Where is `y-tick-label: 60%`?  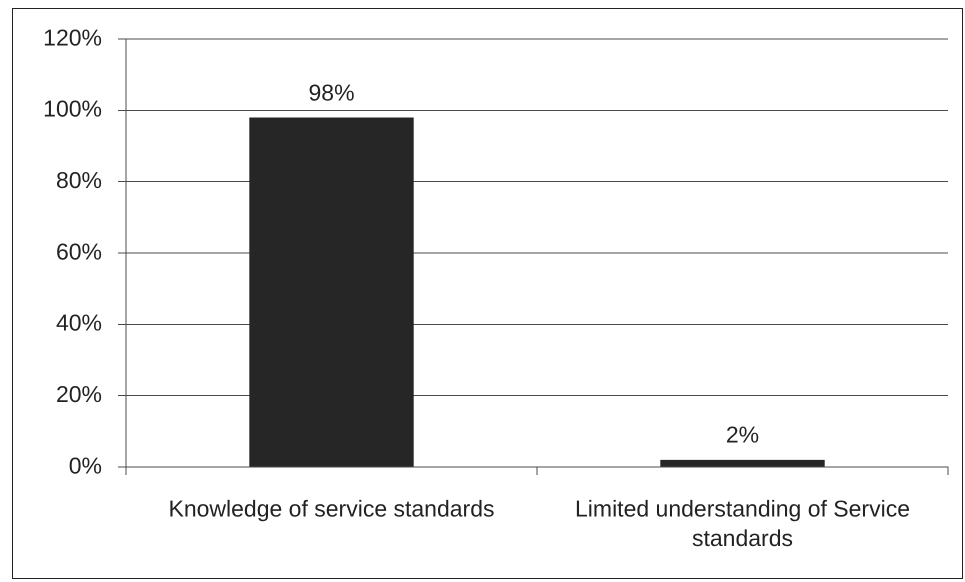 y-tick-label: 60% is located at coordinates (79, 251).